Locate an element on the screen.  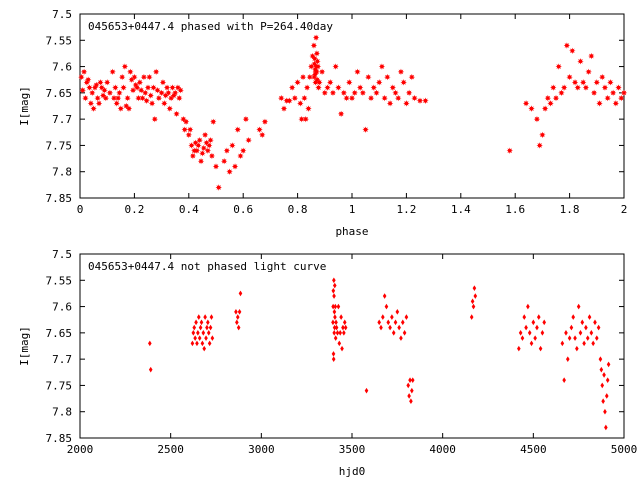
unphased-x-tick-label: 2000 is located at coordinates (80, 449).